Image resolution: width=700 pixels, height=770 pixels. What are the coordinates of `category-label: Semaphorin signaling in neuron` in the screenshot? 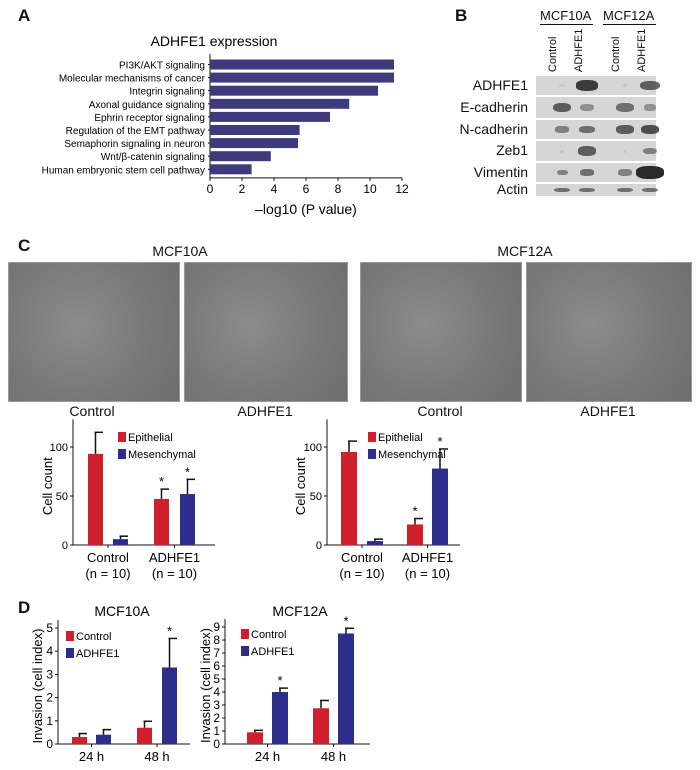 It's located at (134, 144).